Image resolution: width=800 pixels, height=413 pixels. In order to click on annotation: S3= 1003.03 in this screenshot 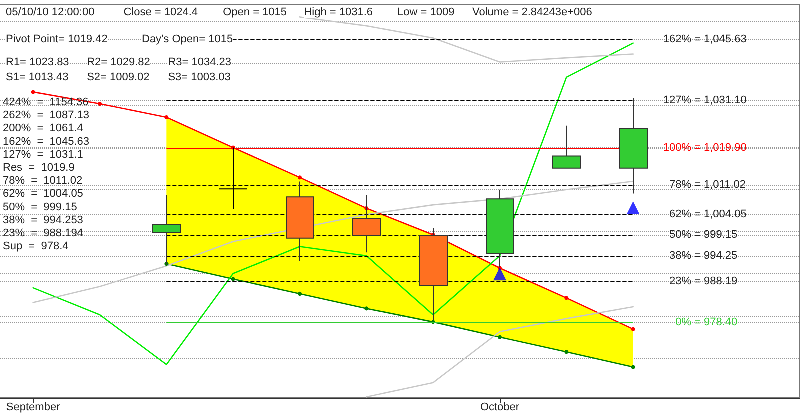, I will do `click(199, 78)`.